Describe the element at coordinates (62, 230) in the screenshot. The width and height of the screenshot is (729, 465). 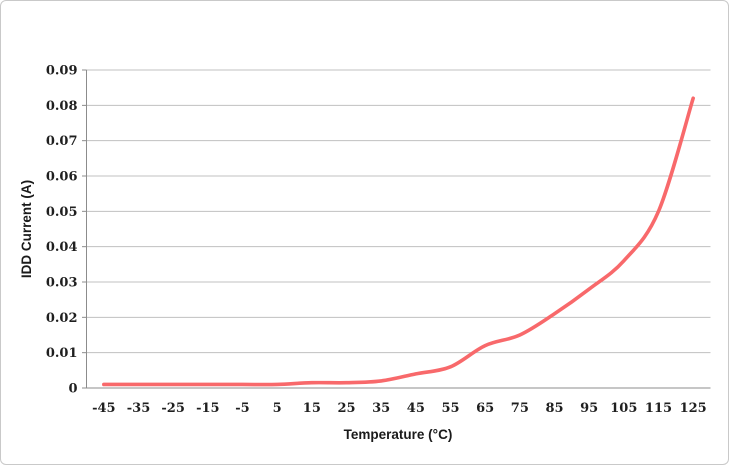
I see `y-tick-labels: 0 0.01 0.02 0.03 0.04 0.05 0.06 0.07 0.08 0.09` at that location.